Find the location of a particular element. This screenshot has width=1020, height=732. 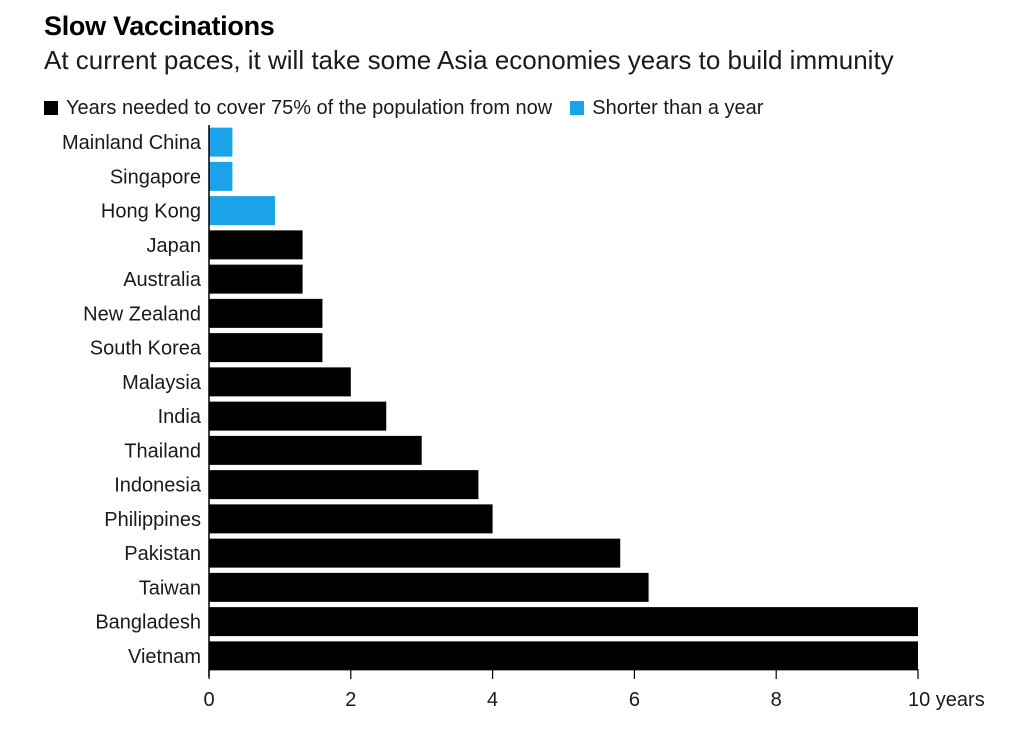

chart-title: Slow Vaccinations is located at coordinates (159, 26).